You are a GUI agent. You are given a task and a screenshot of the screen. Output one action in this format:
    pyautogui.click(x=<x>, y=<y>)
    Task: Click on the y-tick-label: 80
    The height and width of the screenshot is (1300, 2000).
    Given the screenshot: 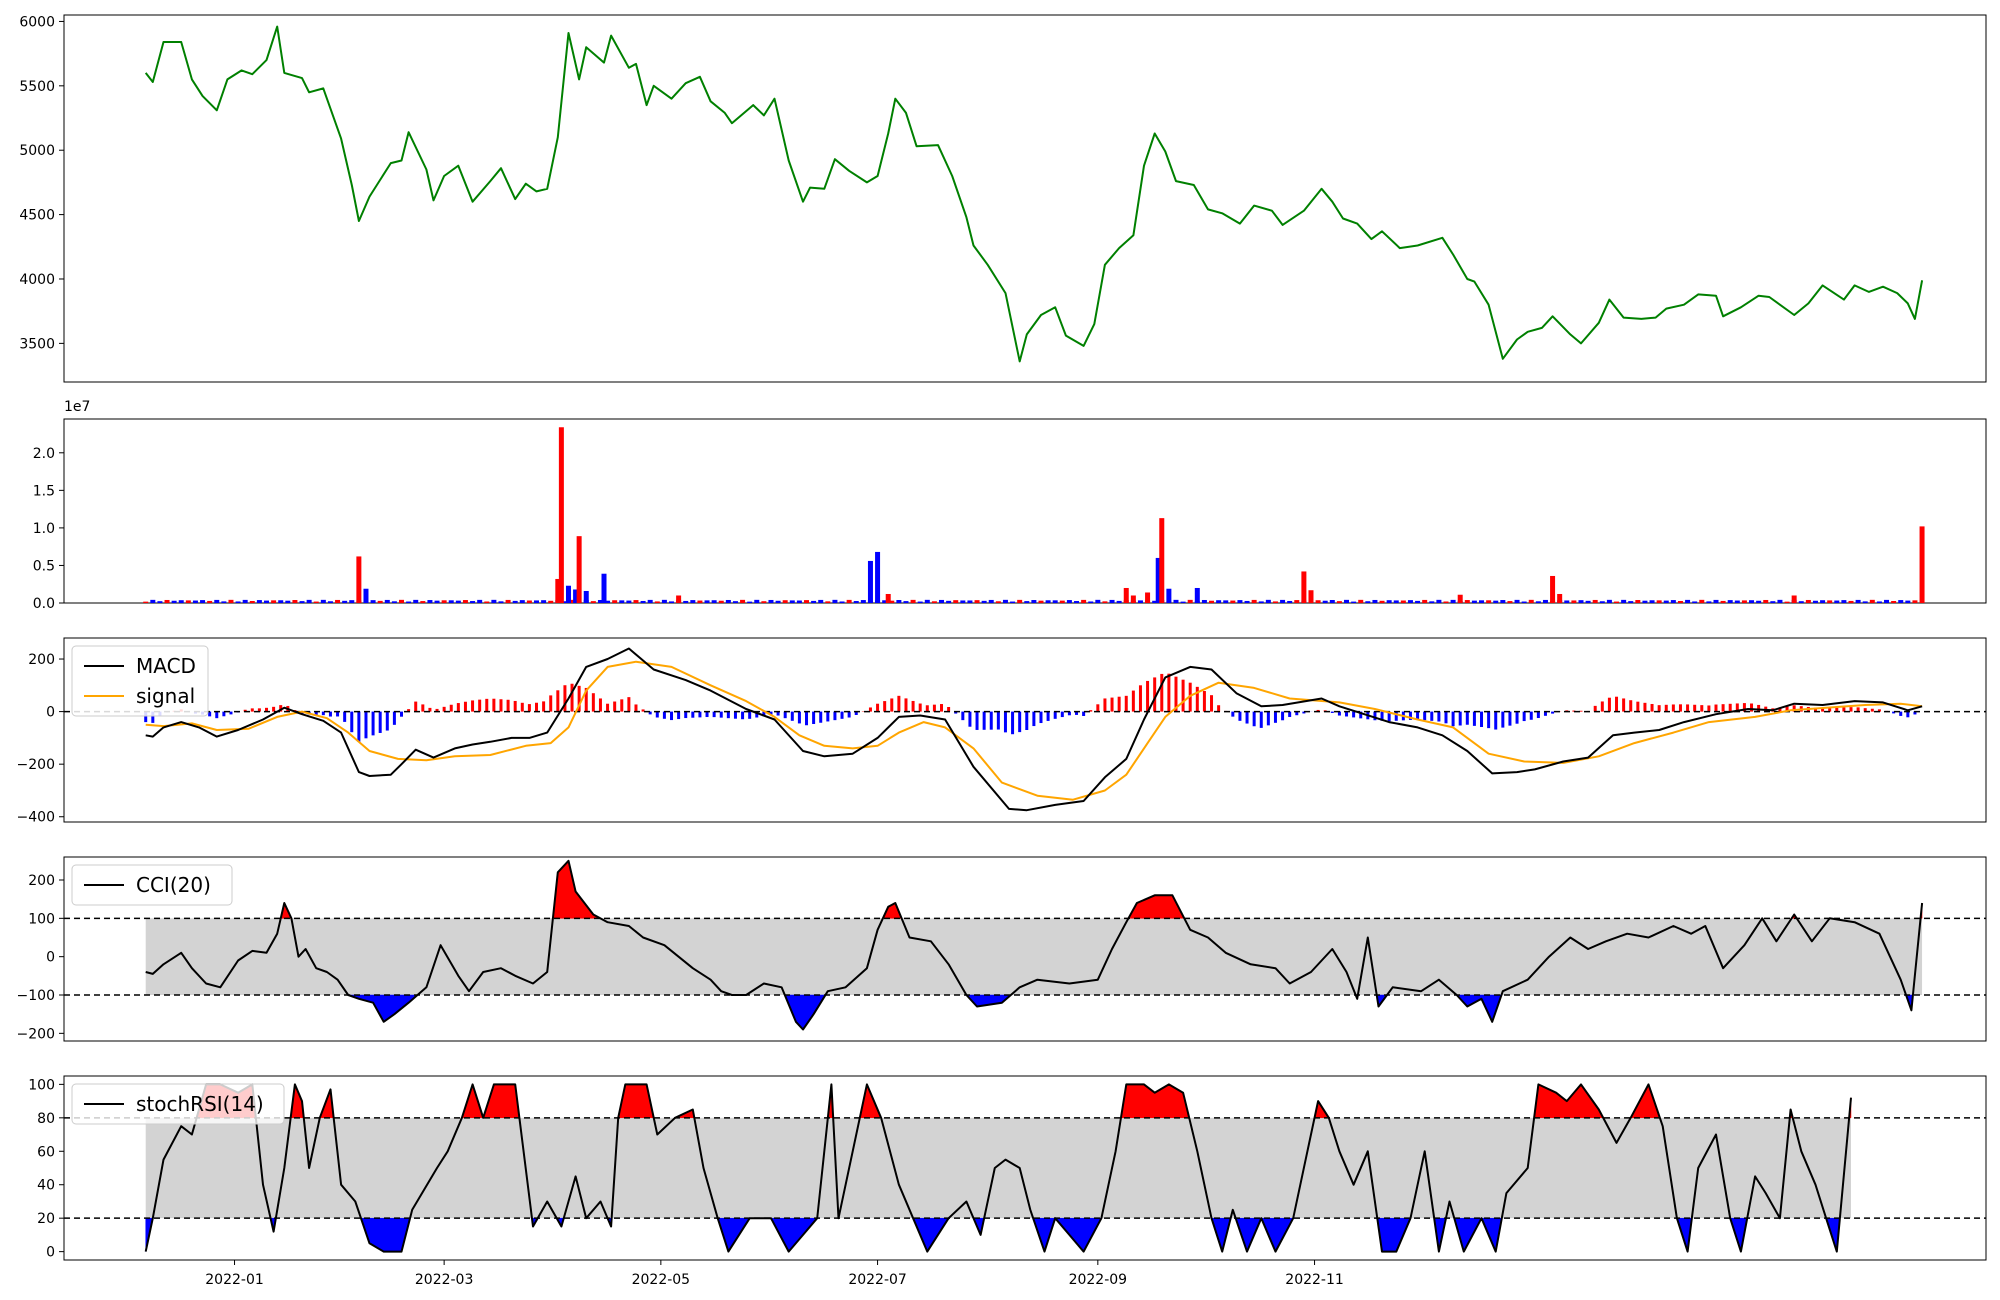 What is the action you would take?
    pyautogui.click(x=46, y=1119)
    